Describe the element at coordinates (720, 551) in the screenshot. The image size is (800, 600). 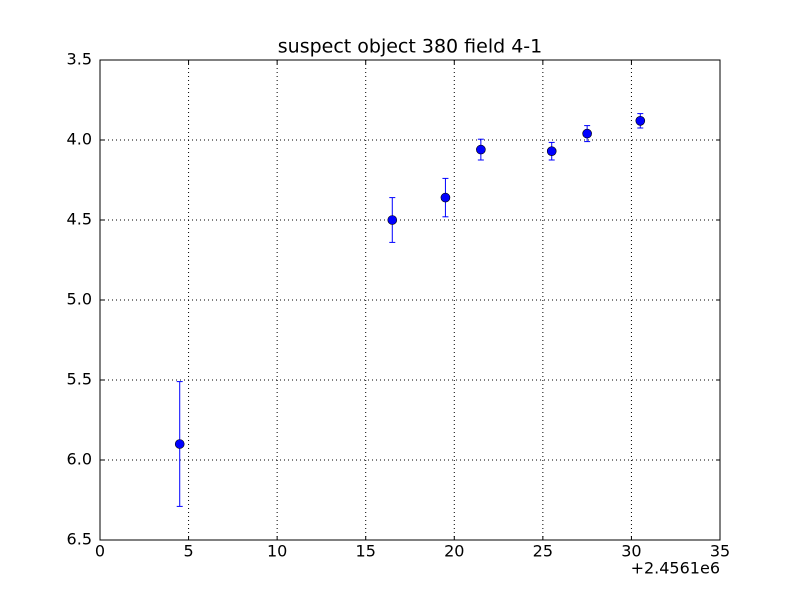
I see `x-tick-label: 35` at that location.